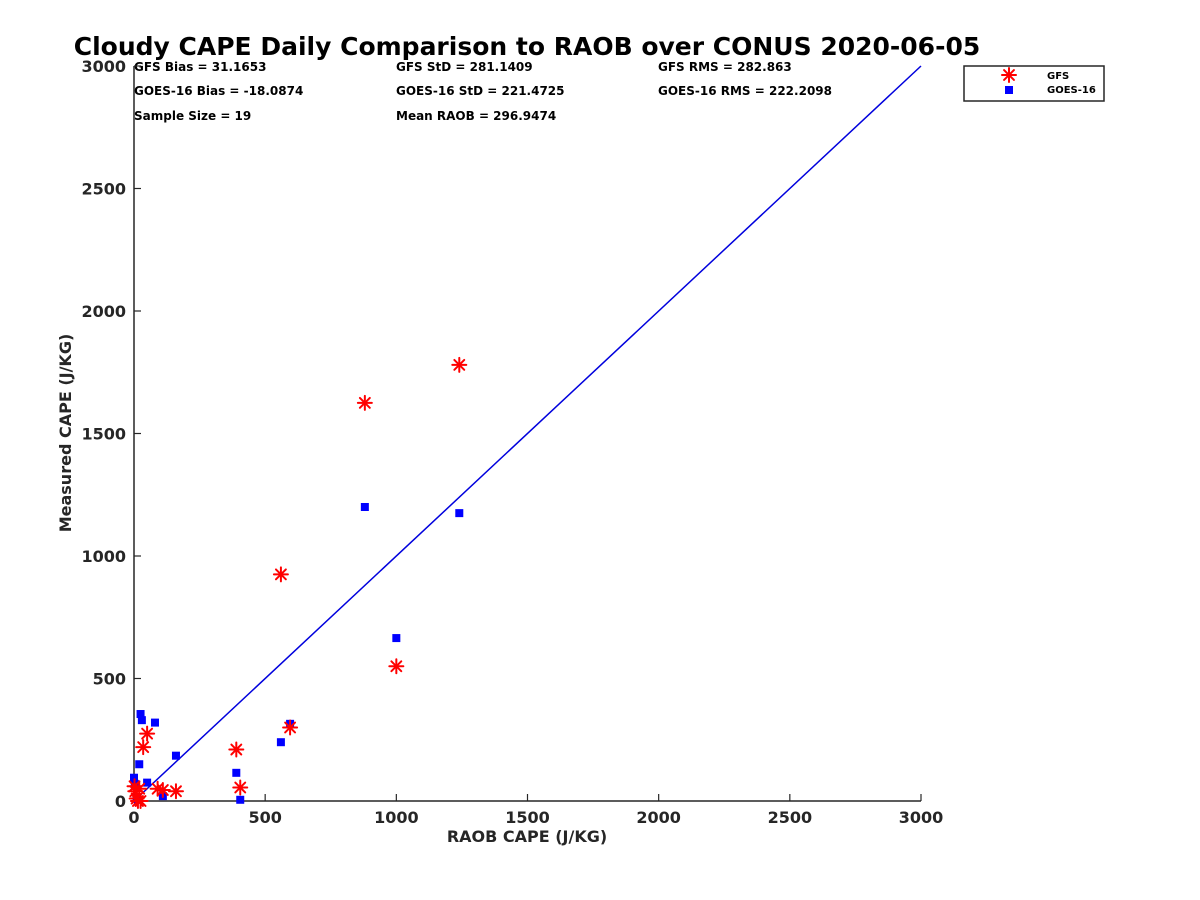  Describe the element at coordinates (1058, 76) in the screenshot. I see `legend-gfs-label: GFS` at that location.